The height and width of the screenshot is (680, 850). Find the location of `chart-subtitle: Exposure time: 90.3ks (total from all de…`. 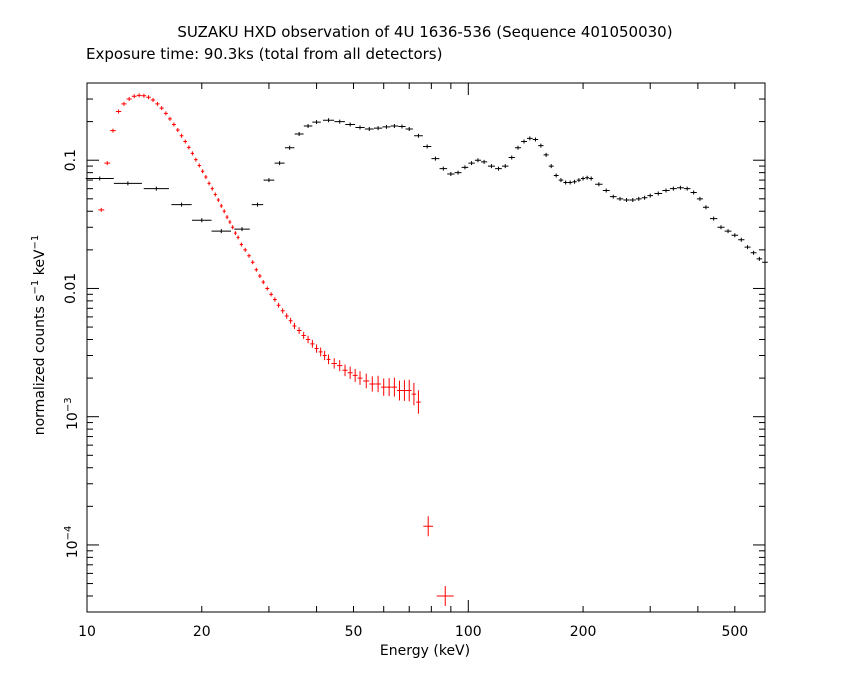

chart-subtitle: Exposure time: 90.3ks (total from all de… is located at coordinates (264, 54).